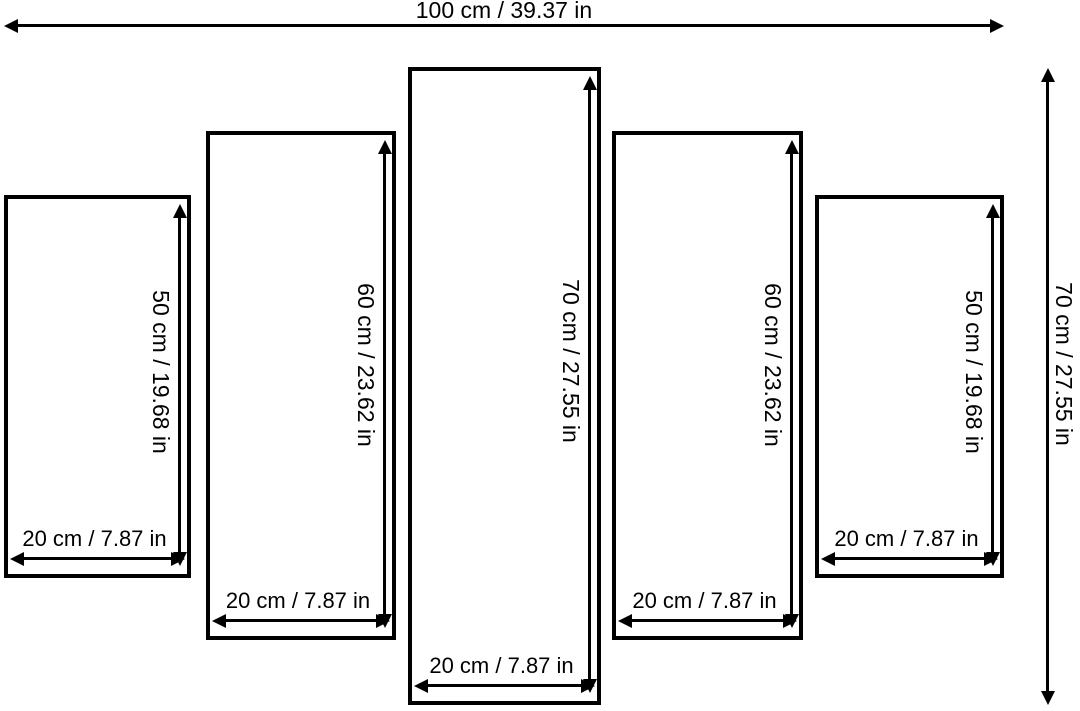 This screenshot has width=1080, height=711. What do you see at coordinates (773, 365) in the screenshot?
I see `panel-4-height-label: 60 cm / 23.62 in` at bounding box center [773, 365].